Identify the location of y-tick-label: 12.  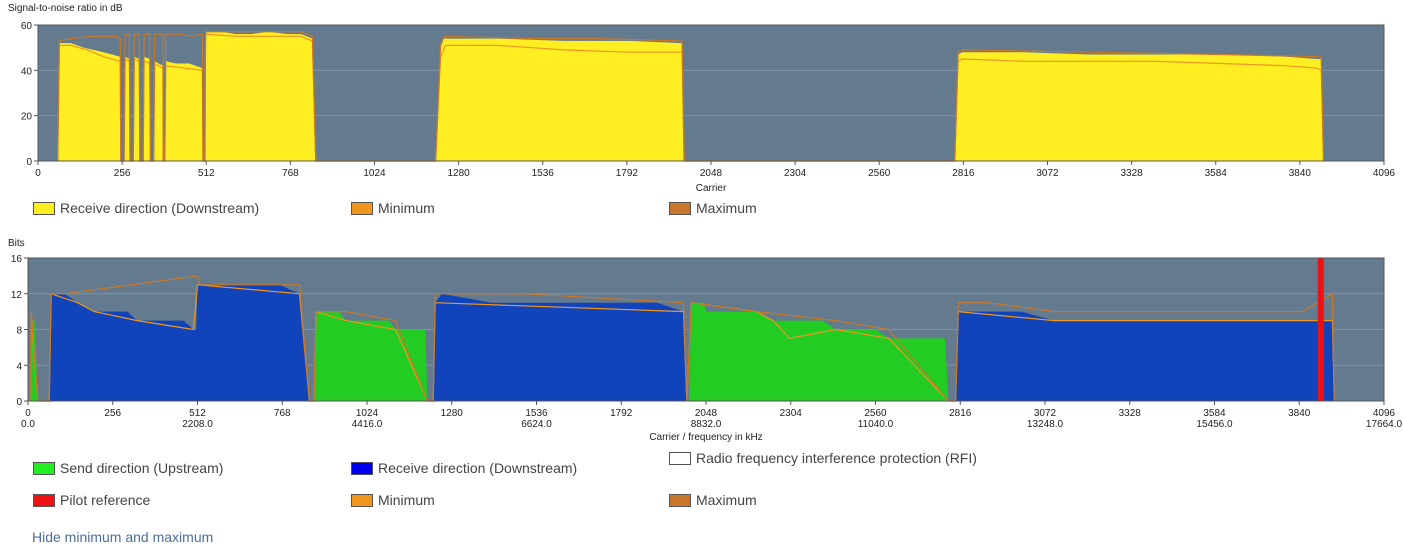
(17, 295).